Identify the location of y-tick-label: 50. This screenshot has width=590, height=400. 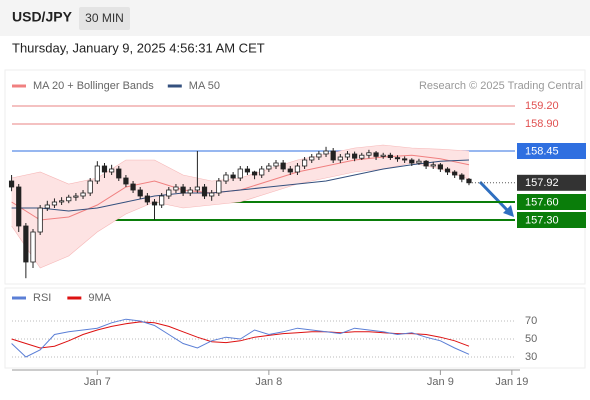
(531, 339).